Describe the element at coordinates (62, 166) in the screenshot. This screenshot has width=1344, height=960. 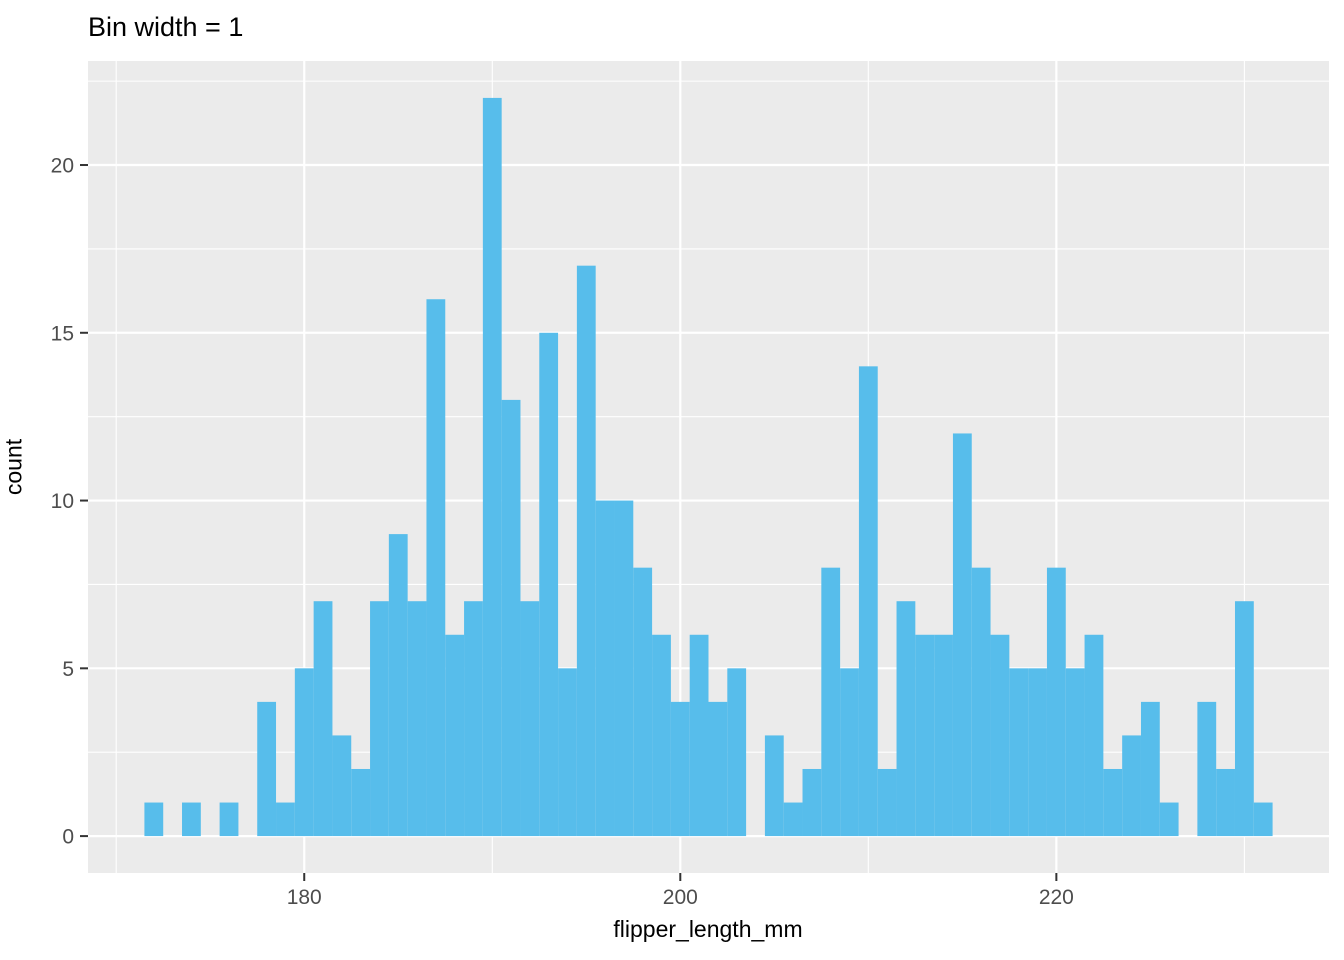
I see `y-tick-label: 20` at that location.